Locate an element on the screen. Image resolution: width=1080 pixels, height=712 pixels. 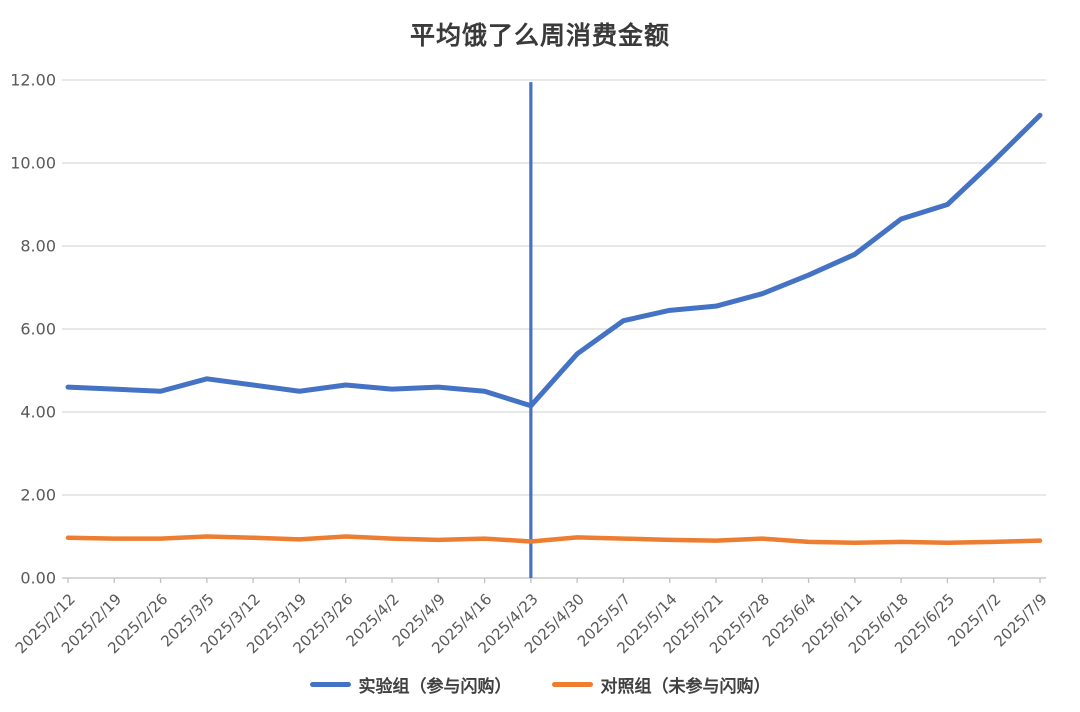
chart-title: 平均饿了么周消费金额 is located at coordinates (539, 35).